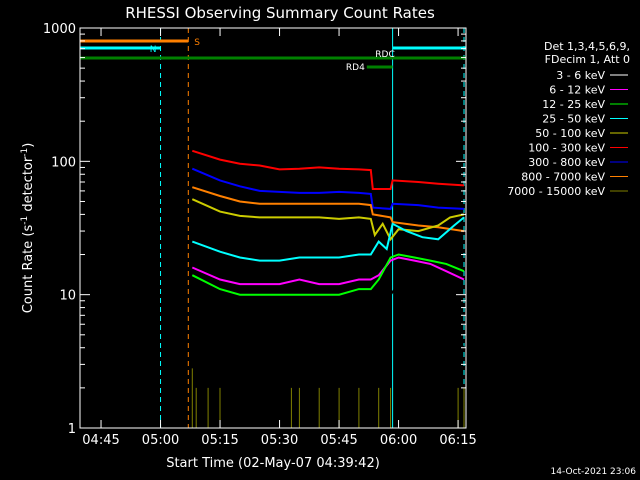 The height and width of the screenshot is (480, 640). I want to click on y-tick-label-1000: 1000, so click(59, 29).